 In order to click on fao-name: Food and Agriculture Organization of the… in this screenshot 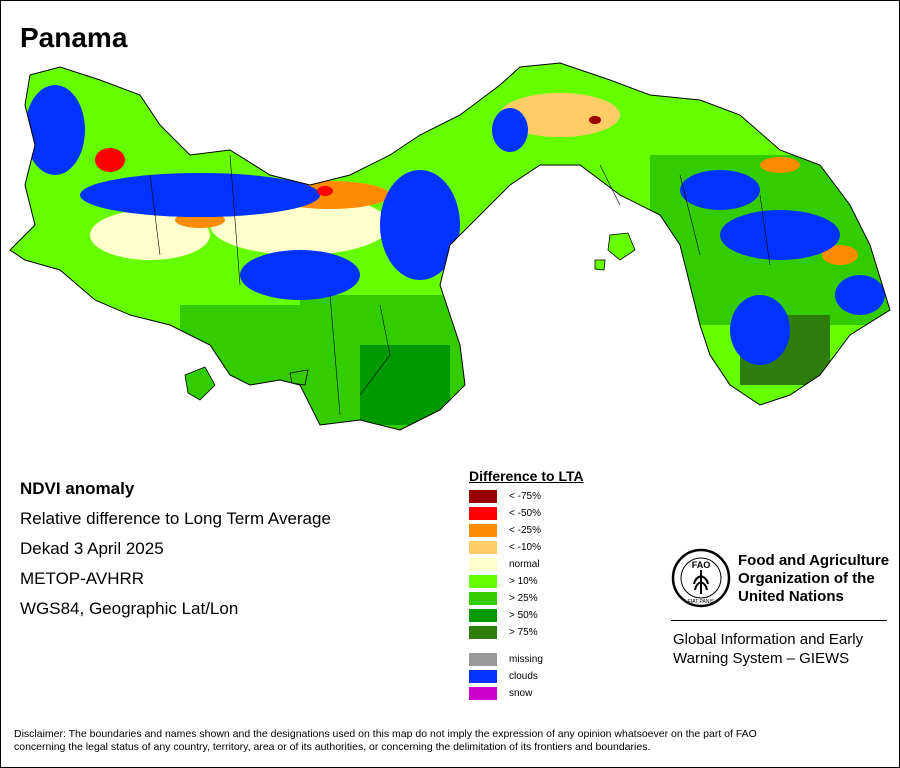, I will do `click(813, 579)`.